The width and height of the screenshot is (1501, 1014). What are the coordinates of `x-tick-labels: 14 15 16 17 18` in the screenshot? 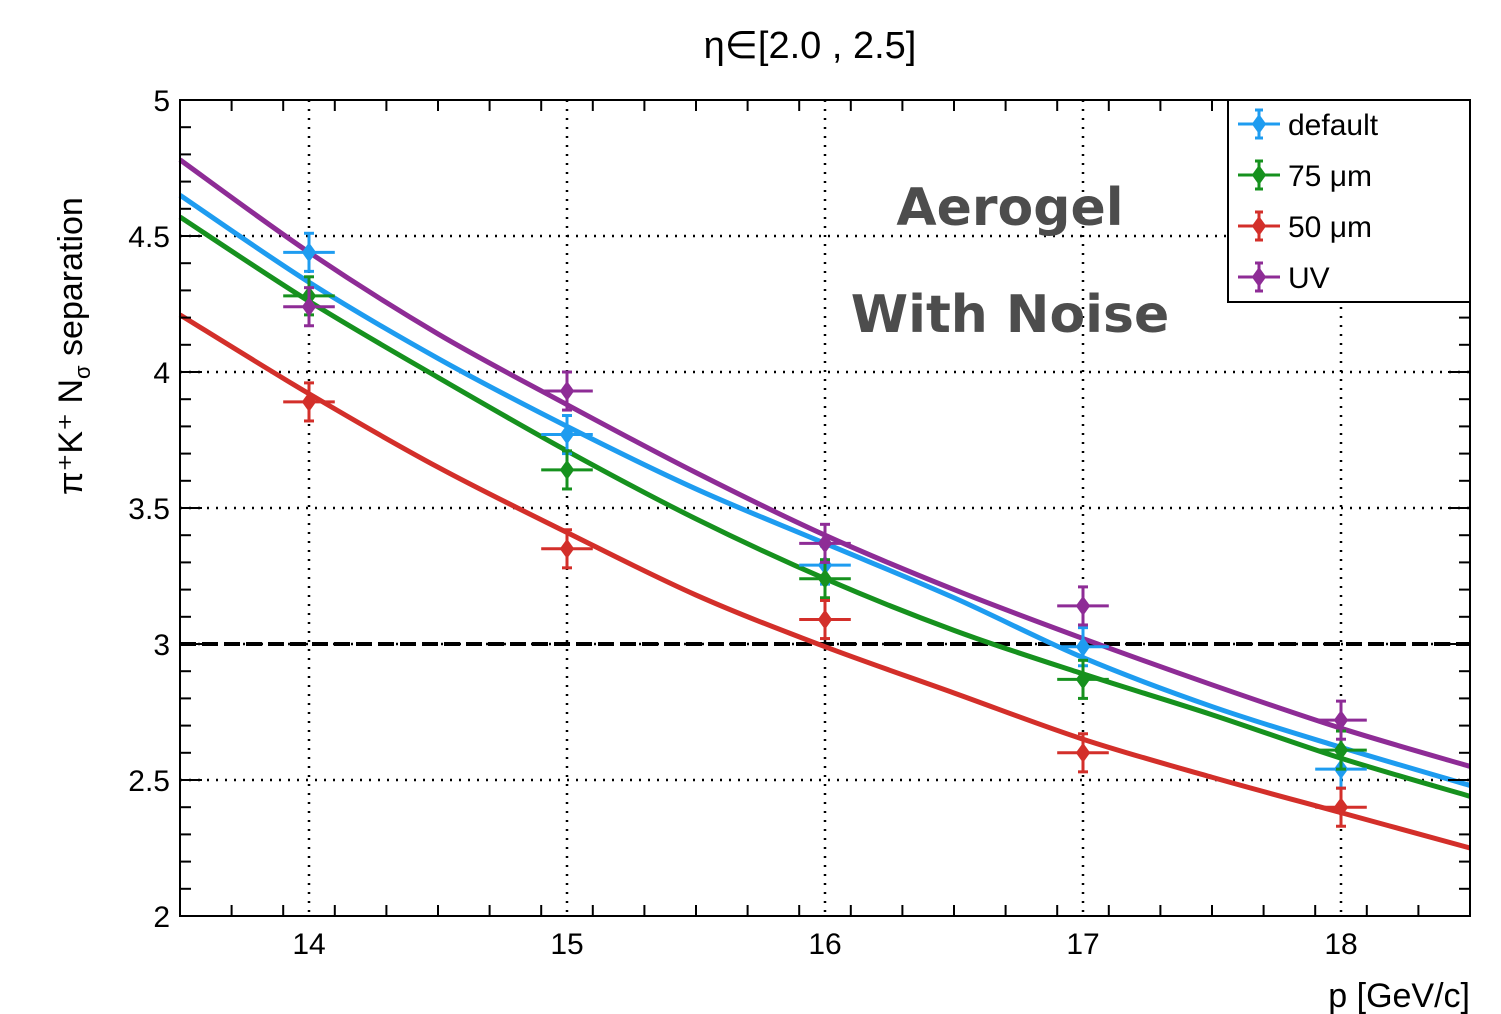 It's located at (824, 944).